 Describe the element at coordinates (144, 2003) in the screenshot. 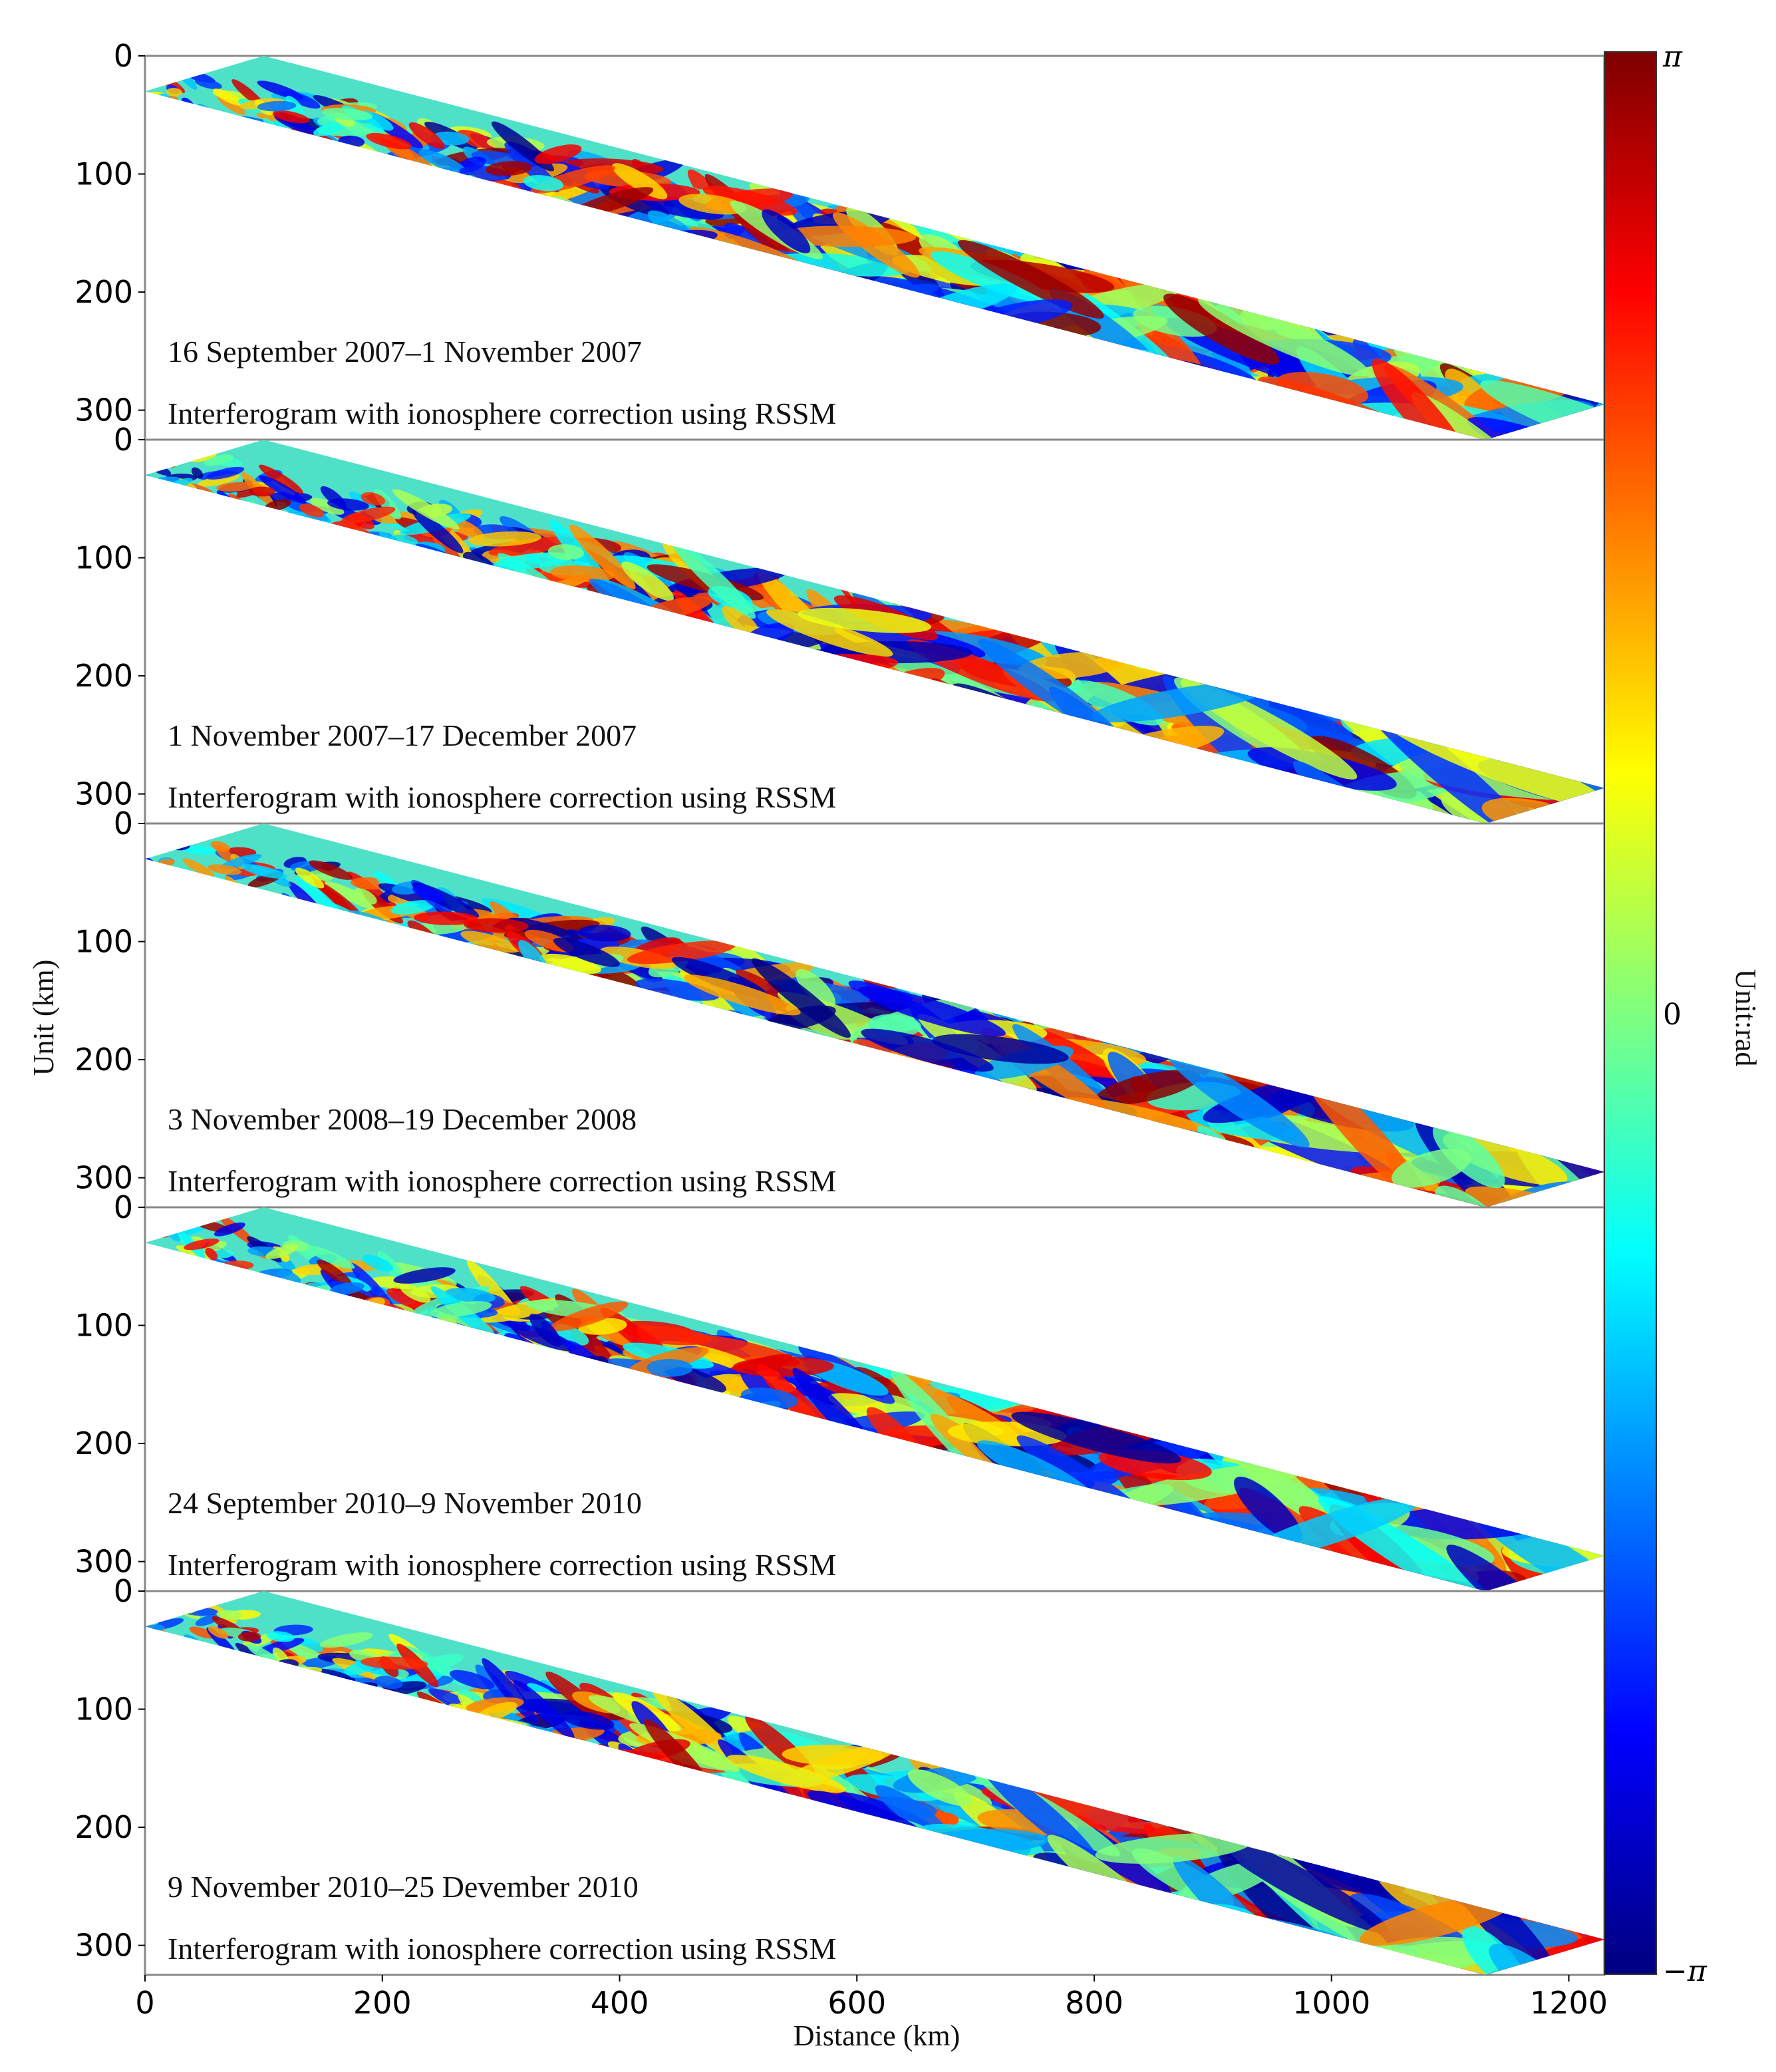

I see `x-tick-label: 0` at that location.